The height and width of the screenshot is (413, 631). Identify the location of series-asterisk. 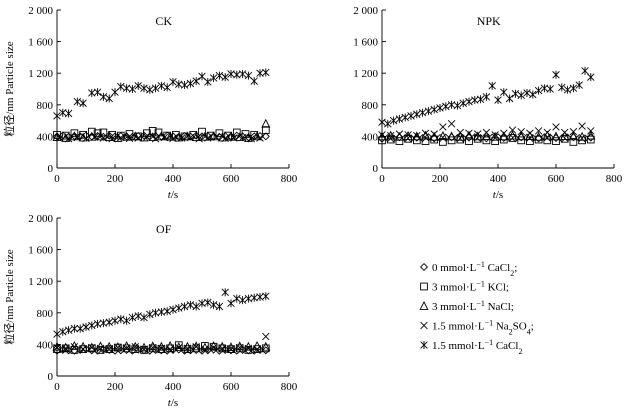
(161, 94).